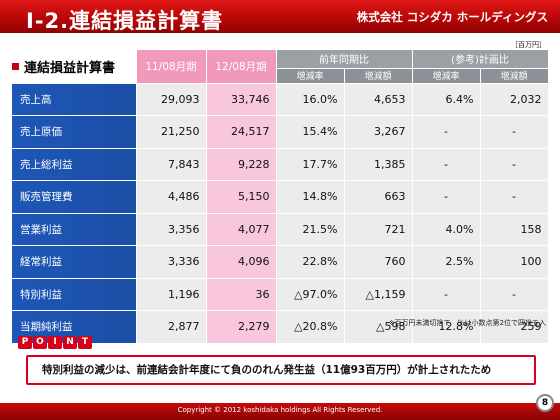 The width and height of the screenshot is (560, 420). Describe the element at coordinates (40, 342) in the screenshot. I see `point-letter: O` at that location.